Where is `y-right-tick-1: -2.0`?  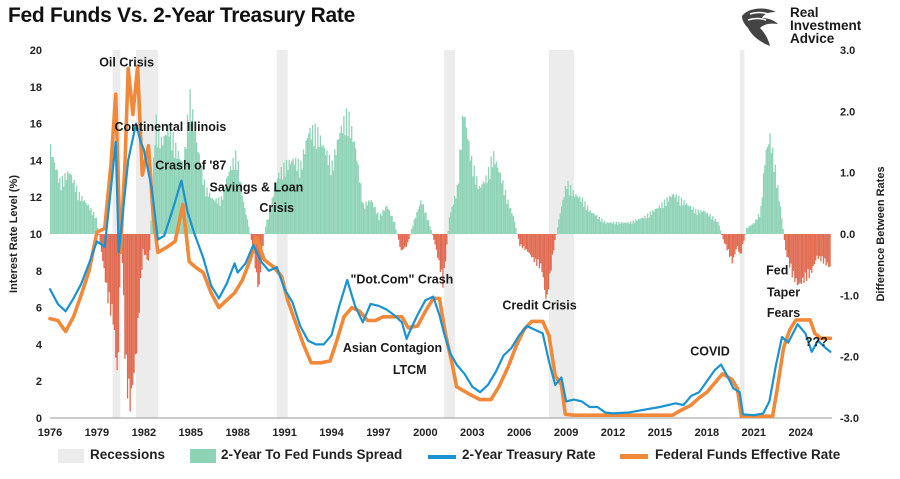
y-right-tick-1: -2.0 is located at coordinates (849, 358).